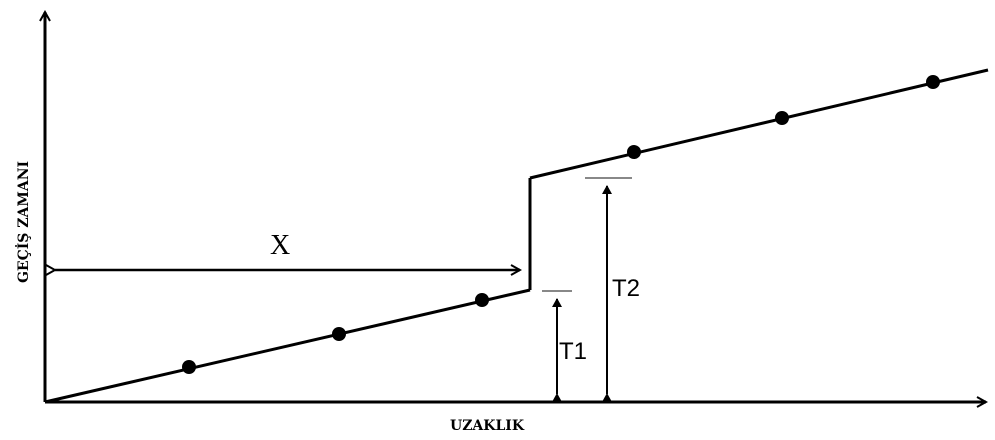 Image resolution: width=995 pixels, height=440 pixels. Describe the element at coordinates (573, 351) in the screenshot. I see `t1-label: T1` at that location.